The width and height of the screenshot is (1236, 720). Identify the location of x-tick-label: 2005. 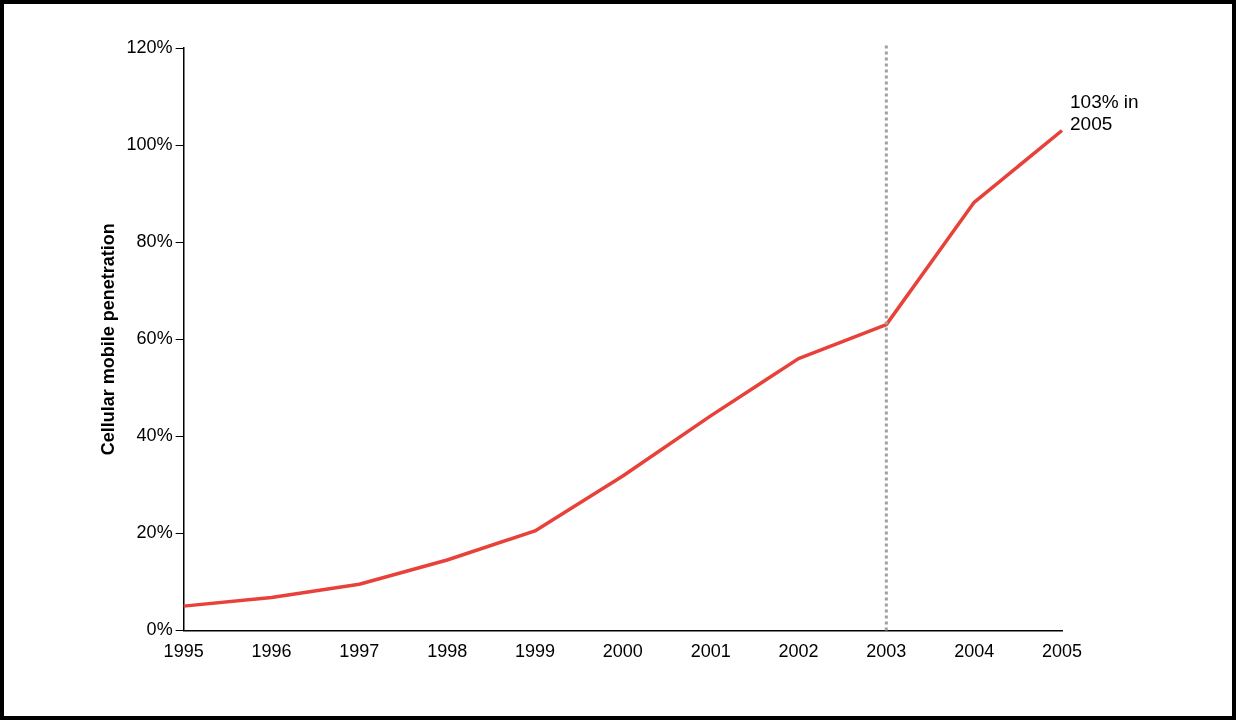
(1062, 651).